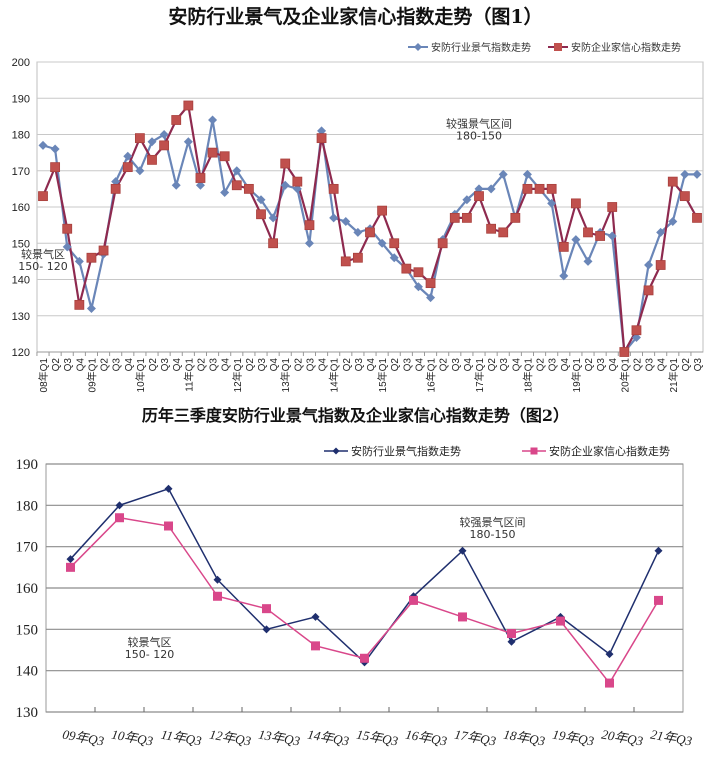 The height and width of the screenshot is (761, 711). I want to click on chart2-x-tick-label: 12年Q3, so click(230, 738).